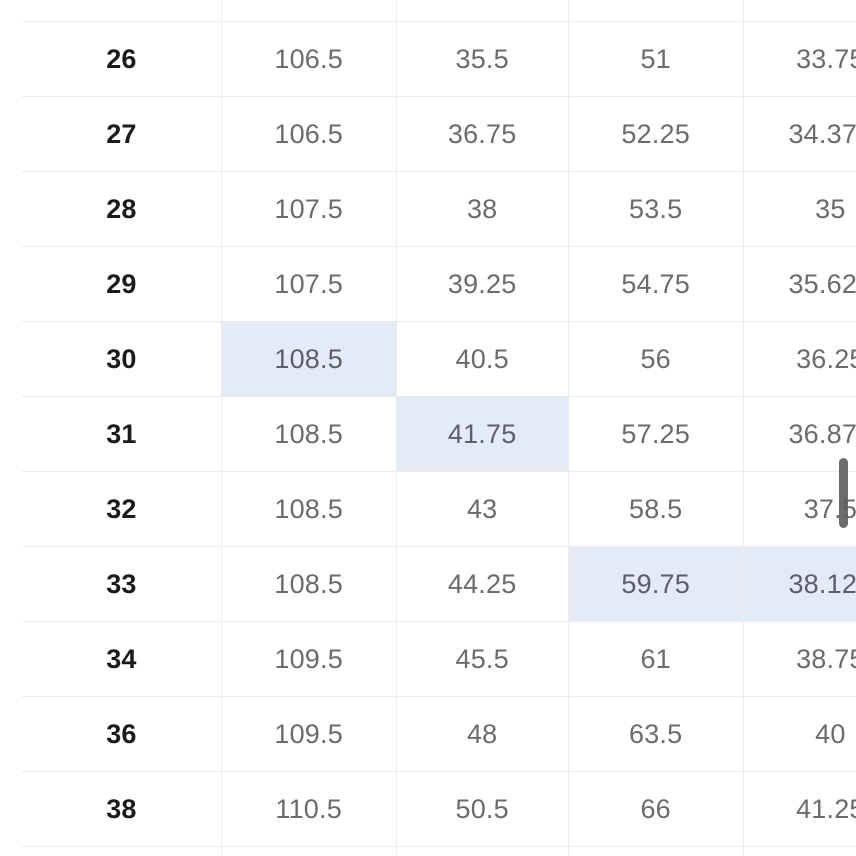 This screenshot has height=856, width=856. What do you see at coordinates (122, 59) in the screenshot?
I see `table-cell-size: 26` at bounding box center [122, 59].